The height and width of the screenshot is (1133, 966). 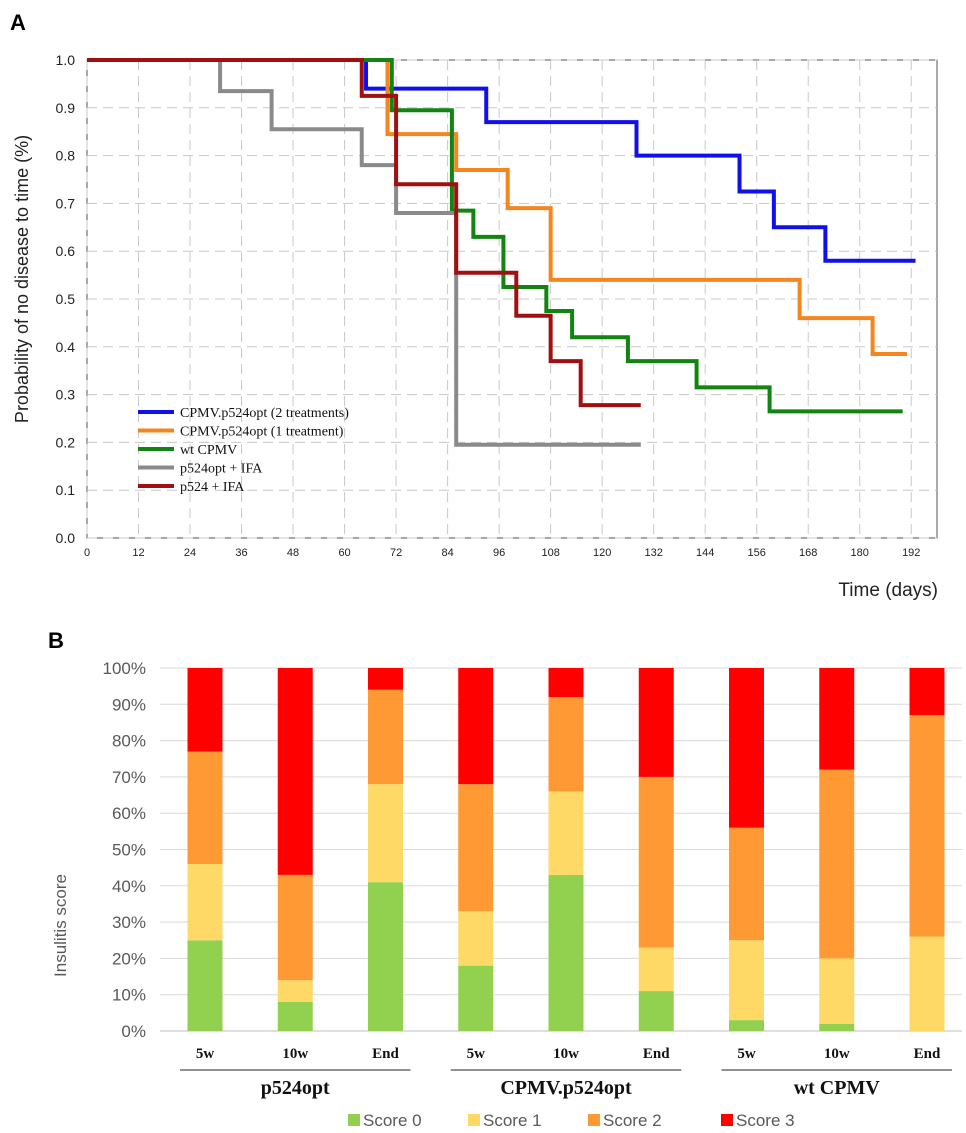 I want to click on legend-label: Score 1, so click(x=512, y=1120).